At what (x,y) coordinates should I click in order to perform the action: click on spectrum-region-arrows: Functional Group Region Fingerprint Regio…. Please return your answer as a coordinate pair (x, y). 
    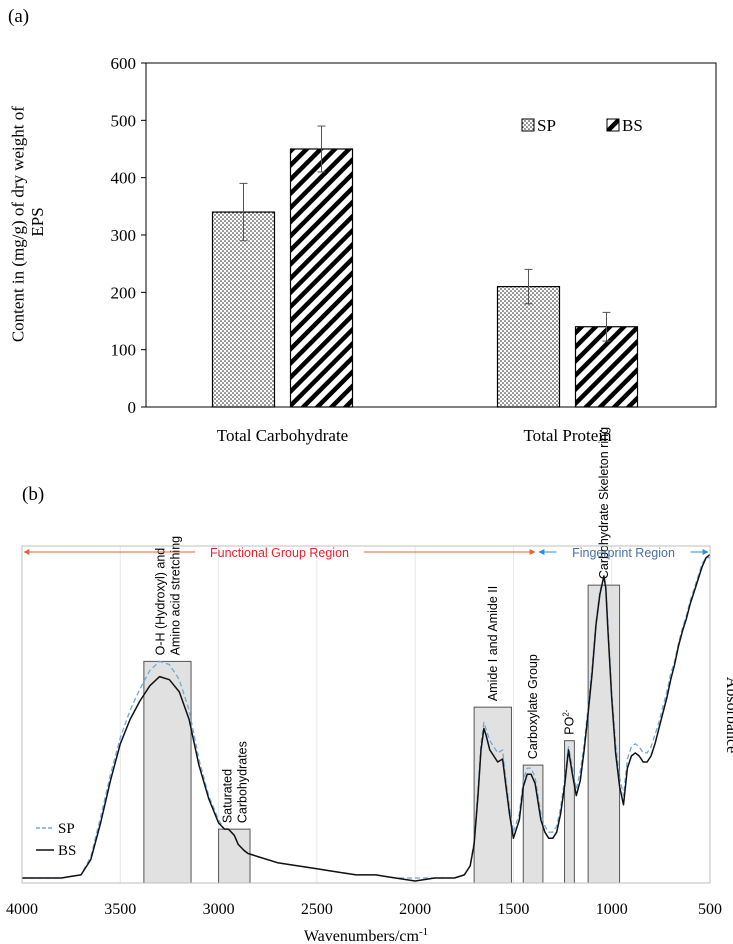
    Looking at the image, I should click on (366, 553).